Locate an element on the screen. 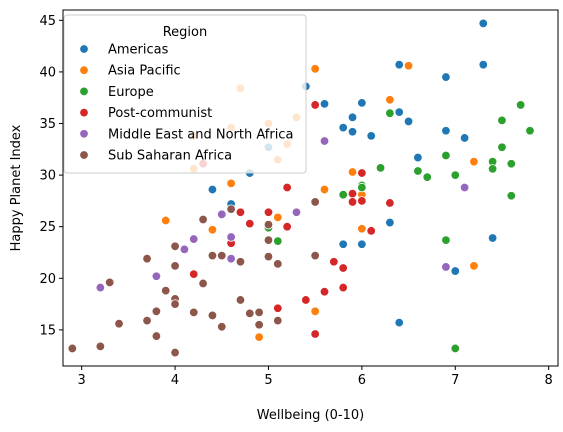  x-tick-label: 4 is located at coordinates (175, 380).